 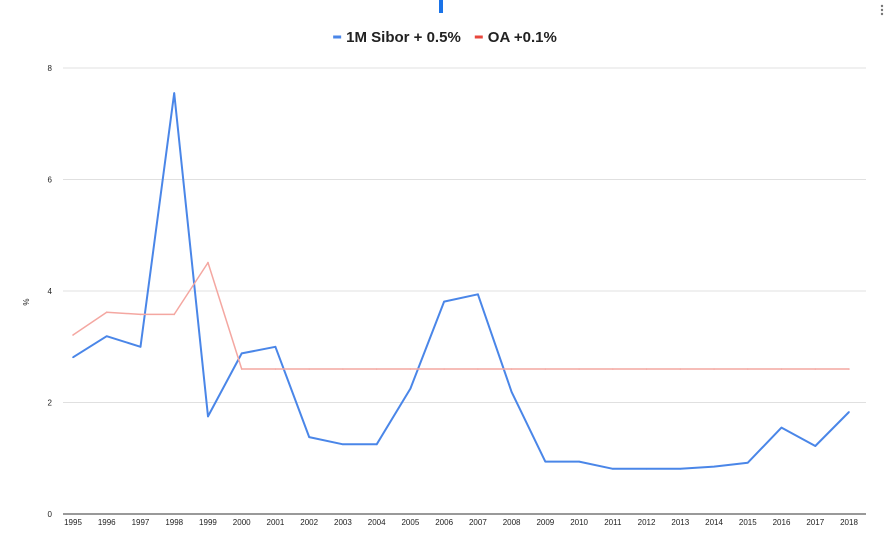 What do you see at coordinates (444, 522) in the screenshot?
I see `x-tick-label: 2006` at bounding box center [444, 522].